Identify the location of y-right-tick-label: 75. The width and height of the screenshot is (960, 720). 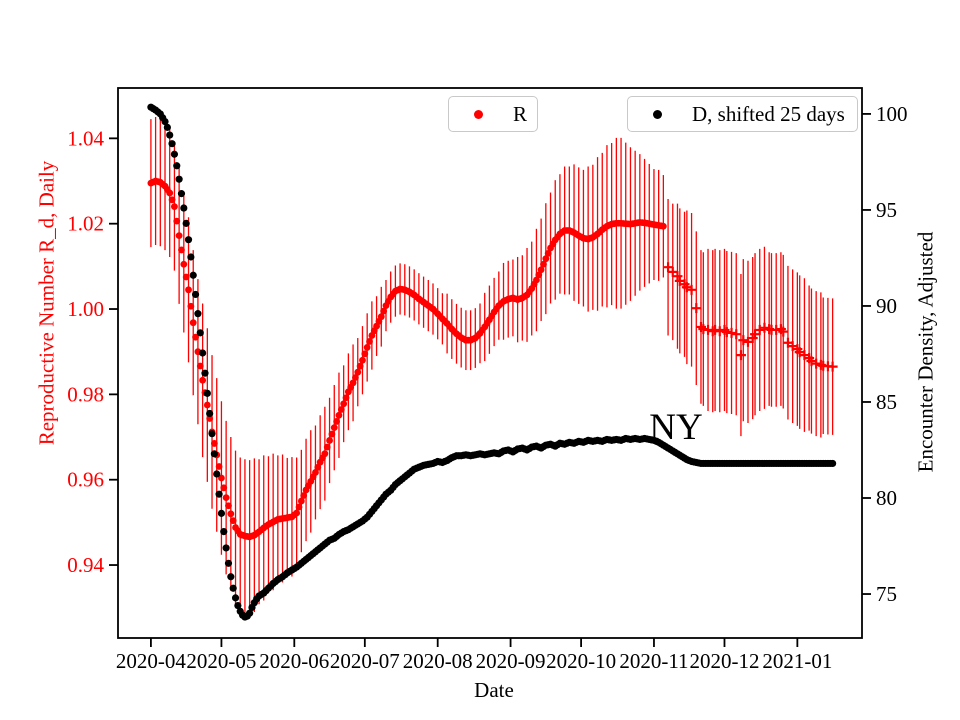
(886, 594).